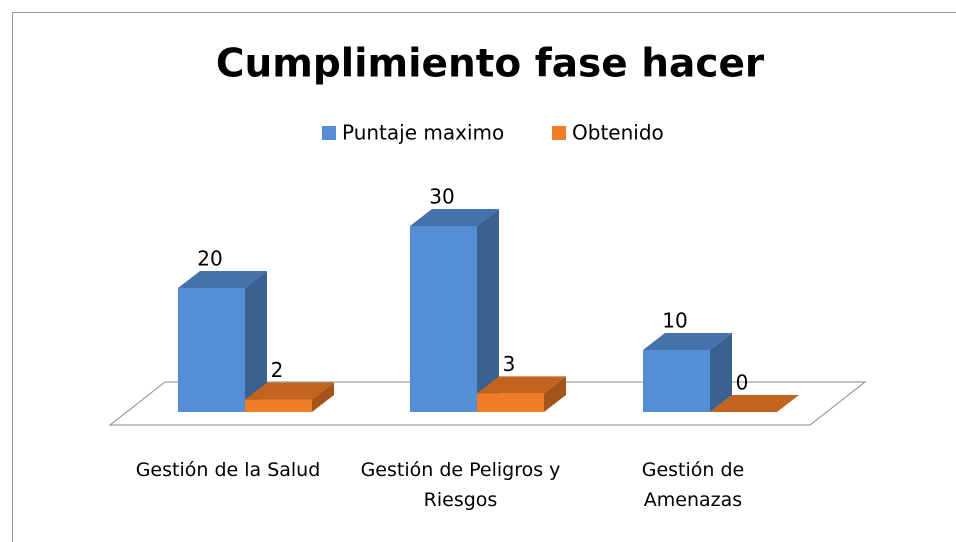 The width and height of the screenshot is (956, 542). What do you see at coordinates (423, 133) in the screenshot?
I see `legend-label: Puntaje maximo` at bounding box center [423, 133].